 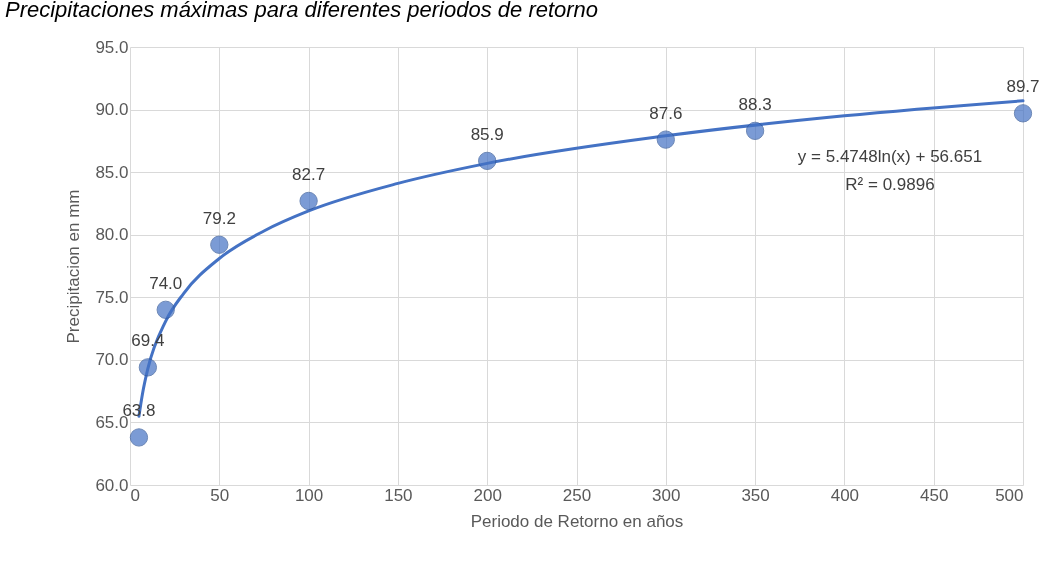 What do you see at coordinates (112, 47) in the screenshot?
I see `y-tick-label: 95.0` at bounding box center [112, 47].